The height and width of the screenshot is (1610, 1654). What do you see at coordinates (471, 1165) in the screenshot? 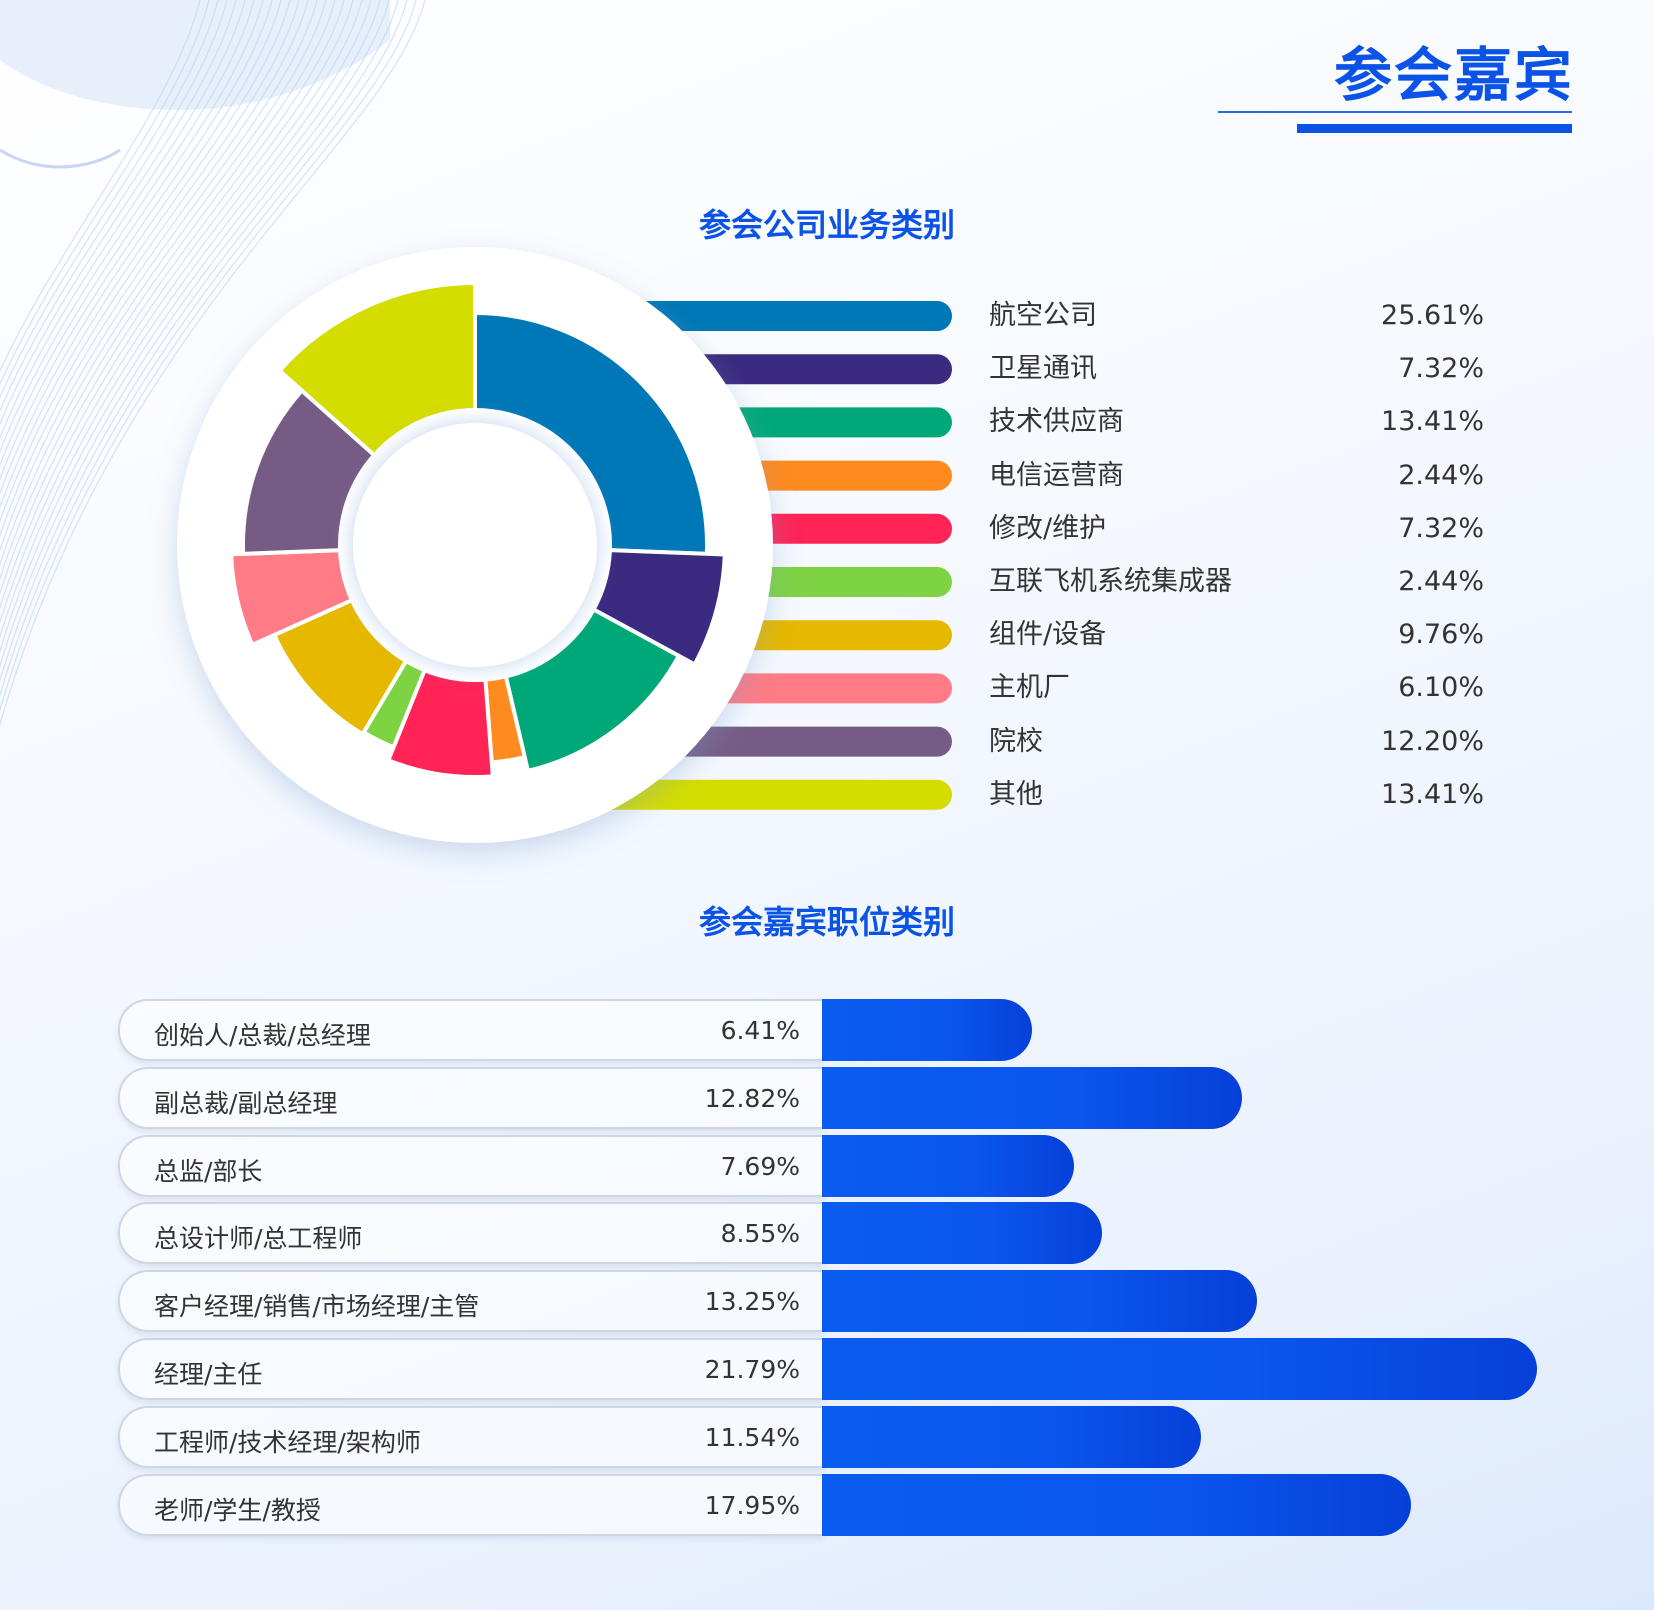
I see `position-label-box: 总监/部长 7.69%` at bounding box center [471, 1165].